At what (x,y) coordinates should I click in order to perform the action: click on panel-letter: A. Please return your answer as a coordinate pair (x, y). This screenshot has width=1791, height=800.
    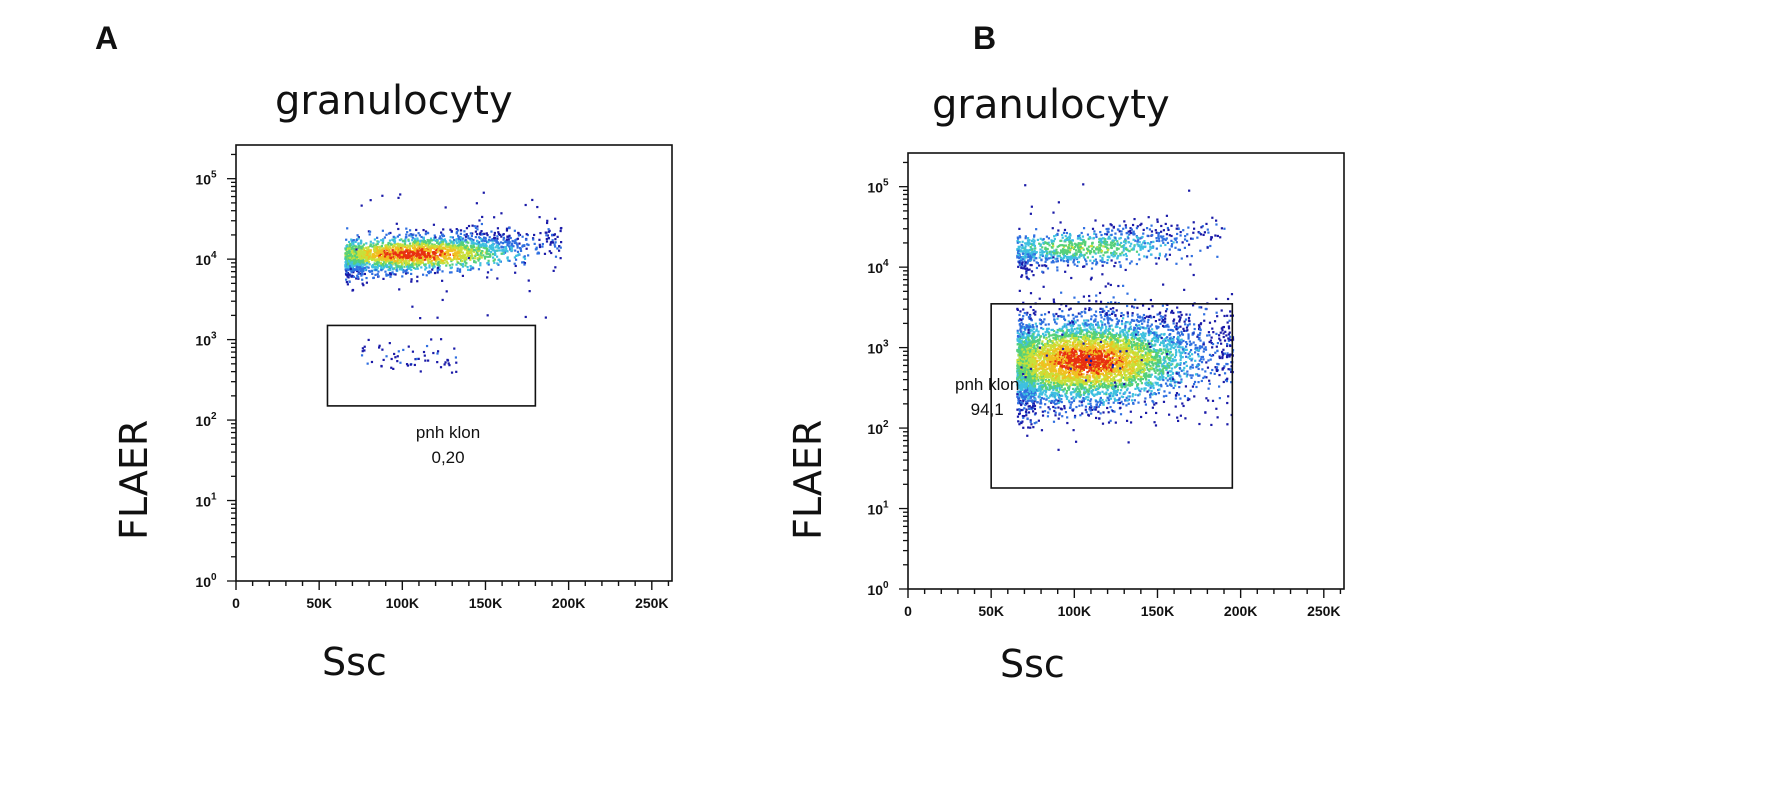
    Looking at the image, I should click on (107, 38).